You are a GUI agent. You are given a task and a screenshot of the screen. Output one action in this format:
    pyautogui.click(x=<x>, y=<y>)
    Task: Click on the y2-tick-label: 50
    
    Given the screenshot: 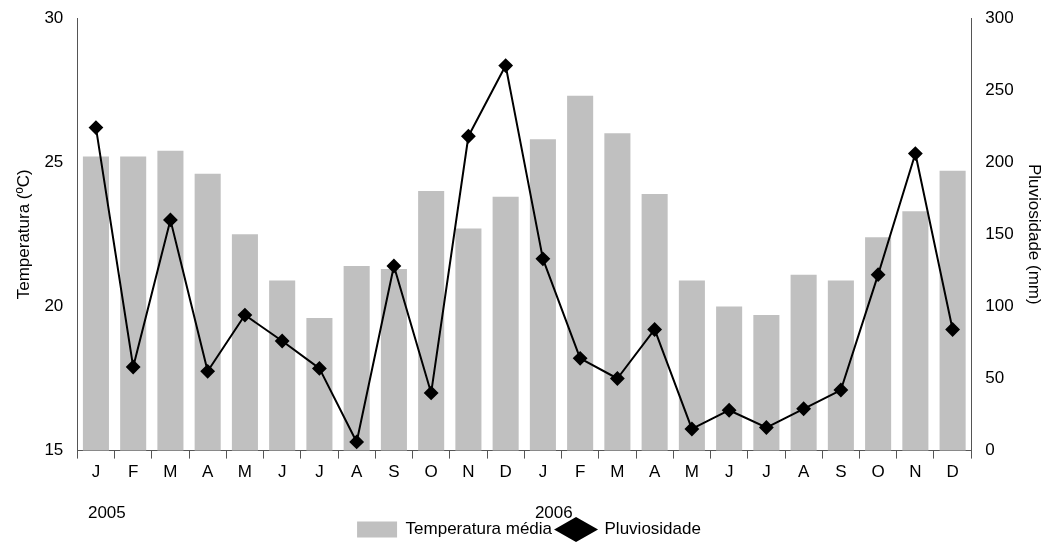 What is the action you would take?
    pyautogui.click(x=995, y=378)
    